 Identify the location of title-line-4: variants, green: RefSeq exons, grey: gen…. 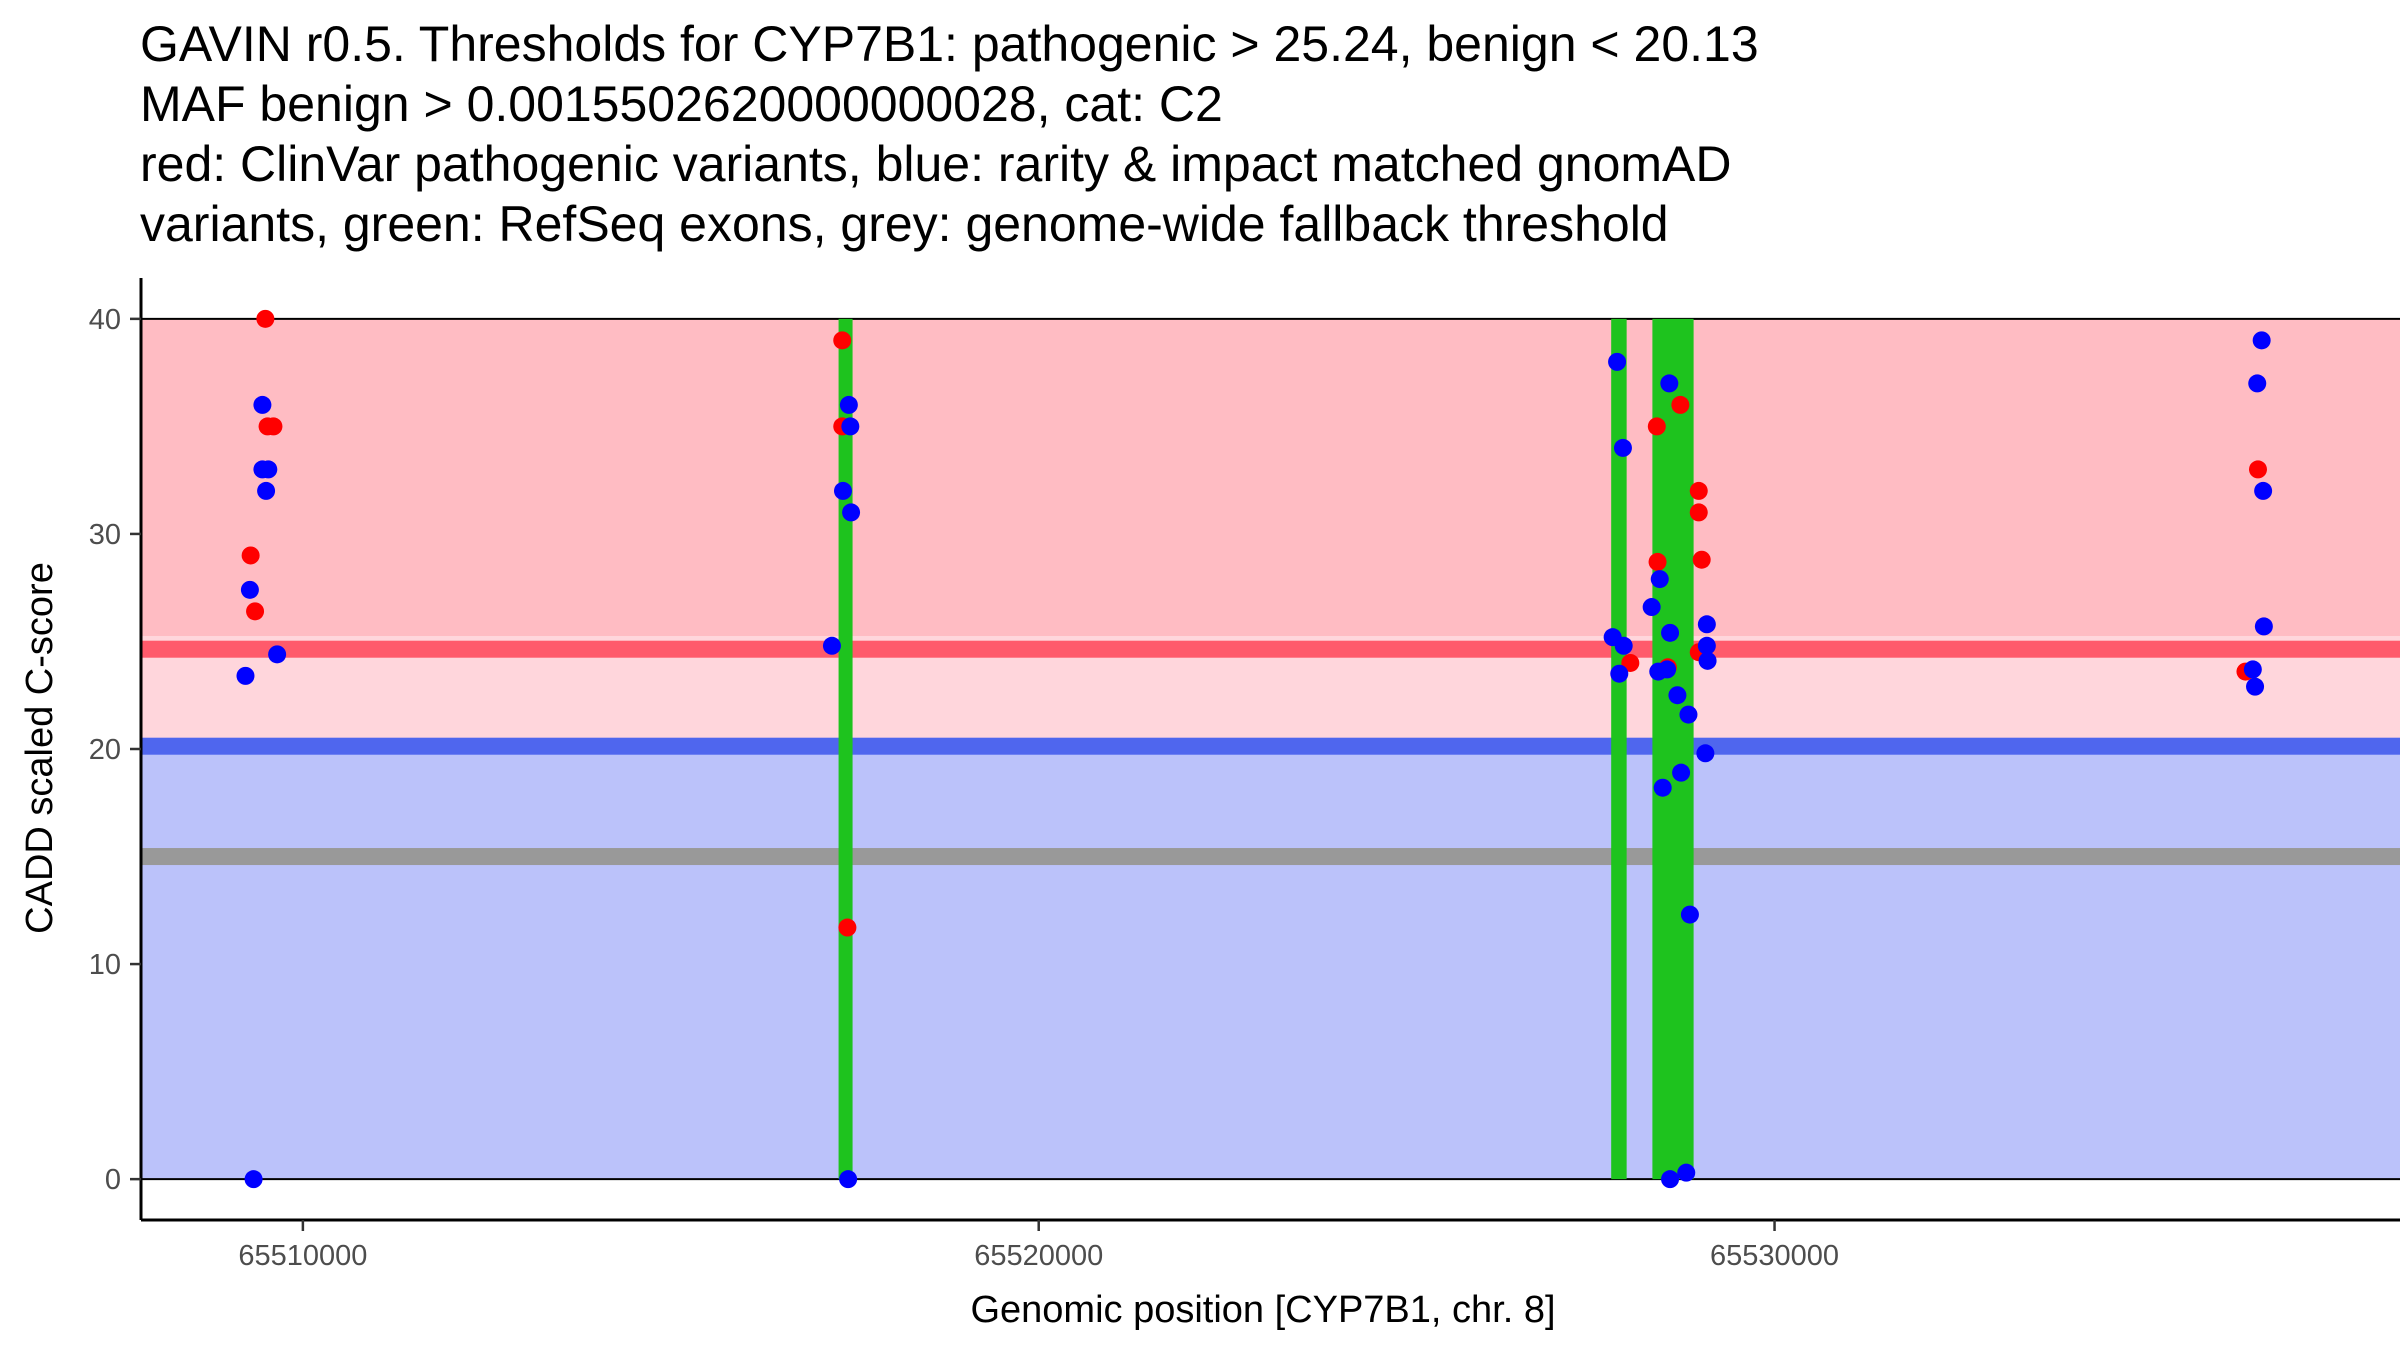
(904, 224).